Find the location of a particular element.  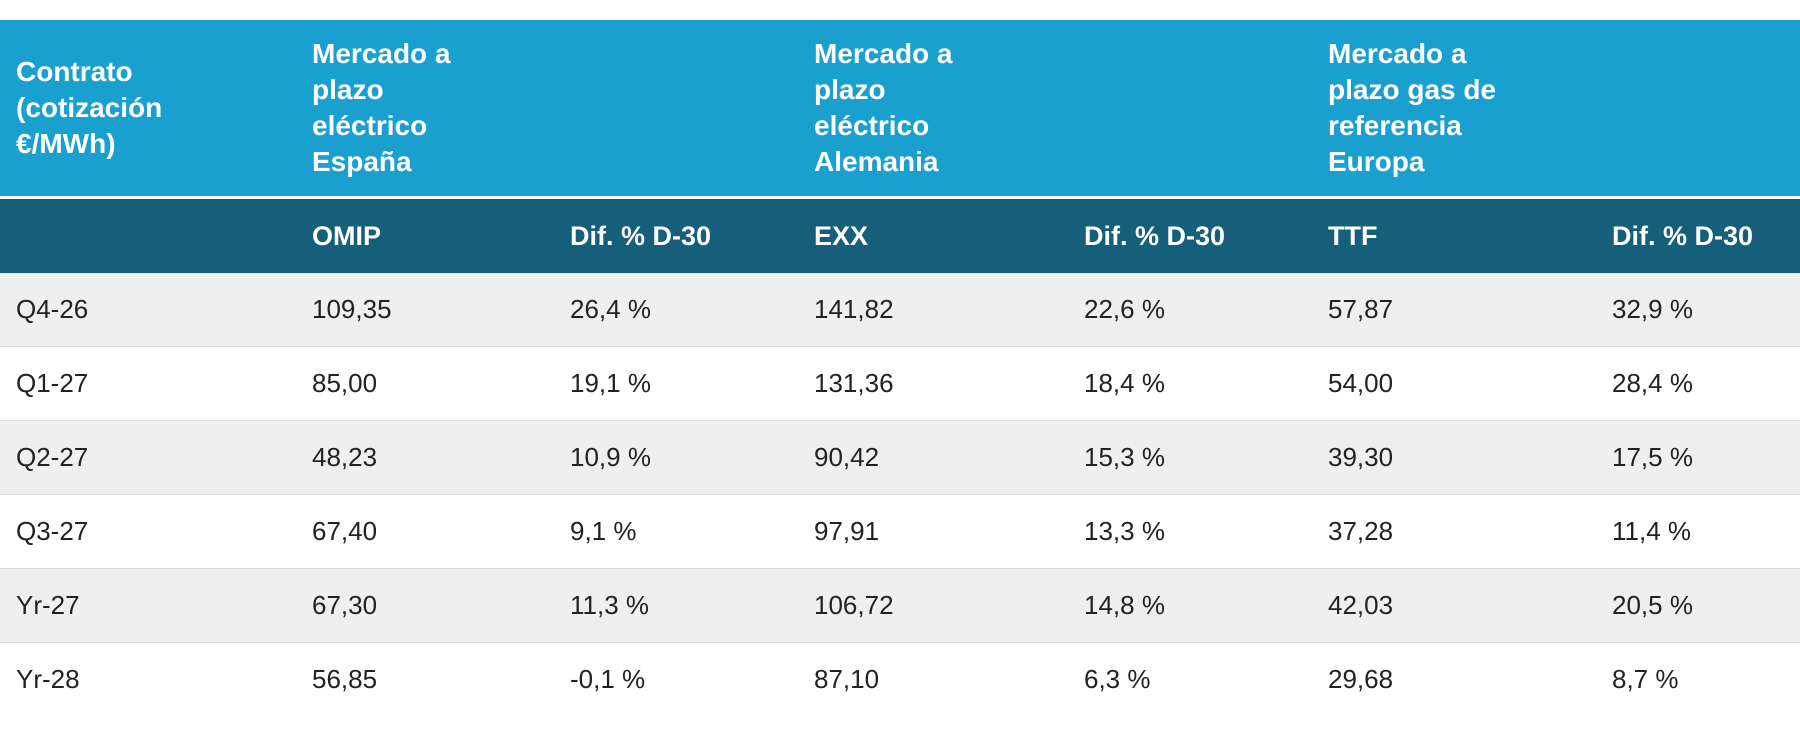

cell-contract: Q3-27 is located at coordinates (148, 531).